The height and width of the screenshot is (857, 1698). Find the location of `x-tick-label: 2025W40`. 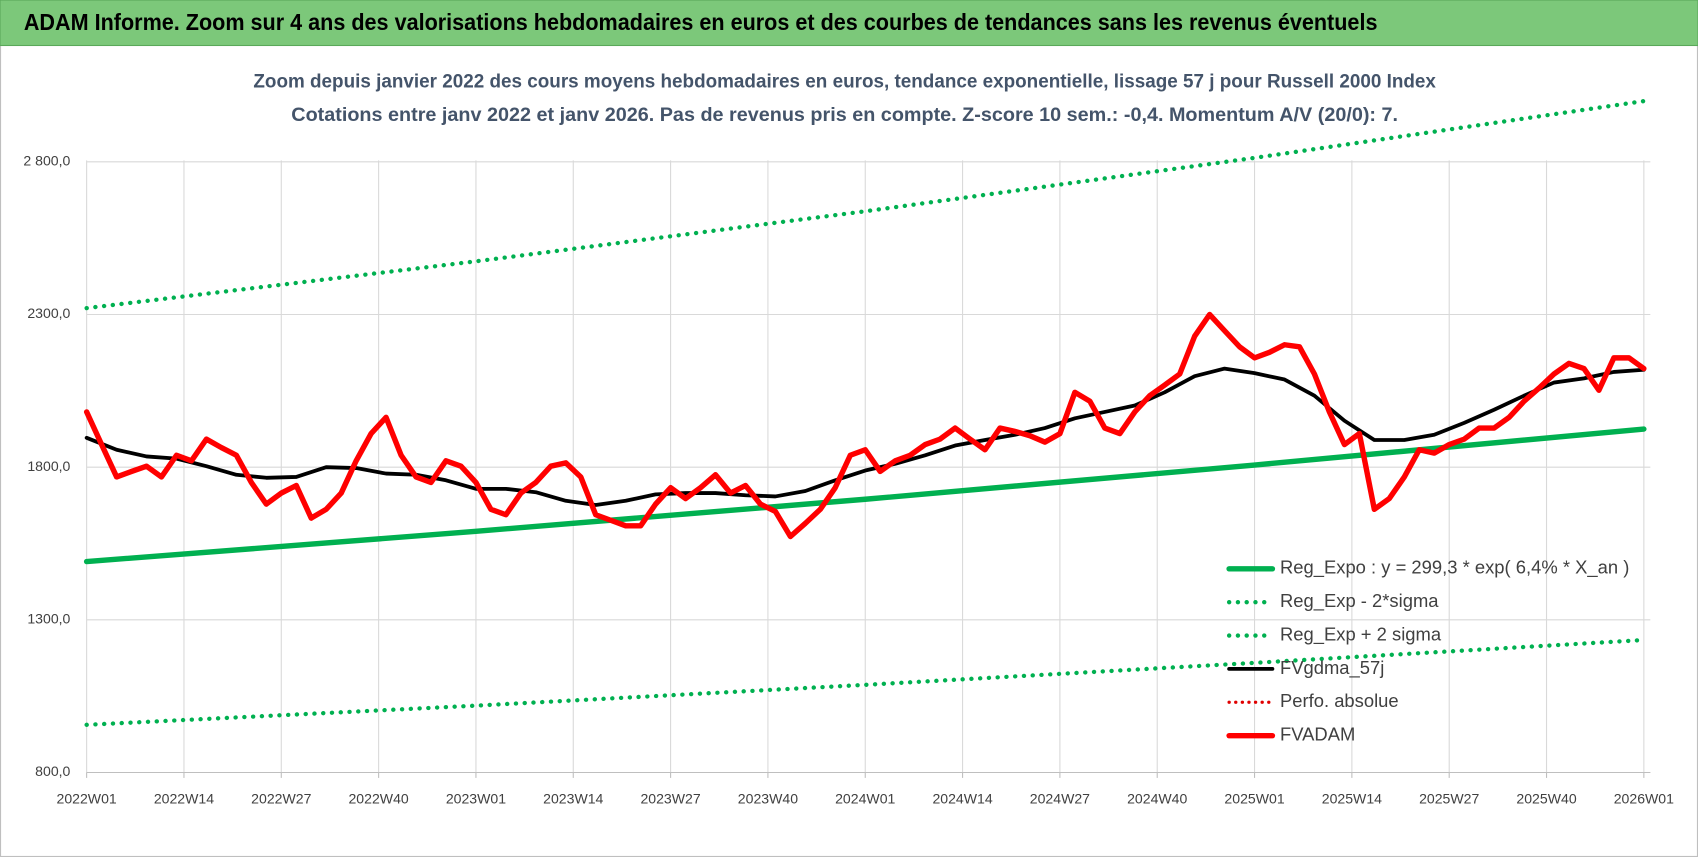

x-tick-label: 2025W40 is located at coordinates (1546, 798).